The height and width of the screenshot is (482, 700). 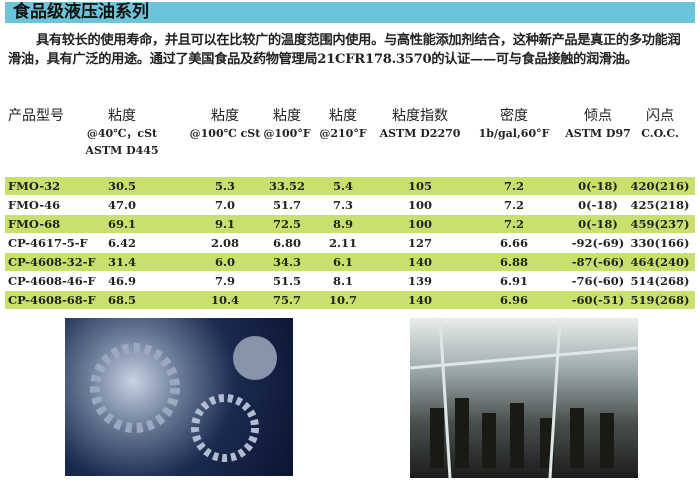 What do you see at coordinates (286, 205) in the screenshot?
I see `table-cell: 51.7` at bounding box center [286, 205].